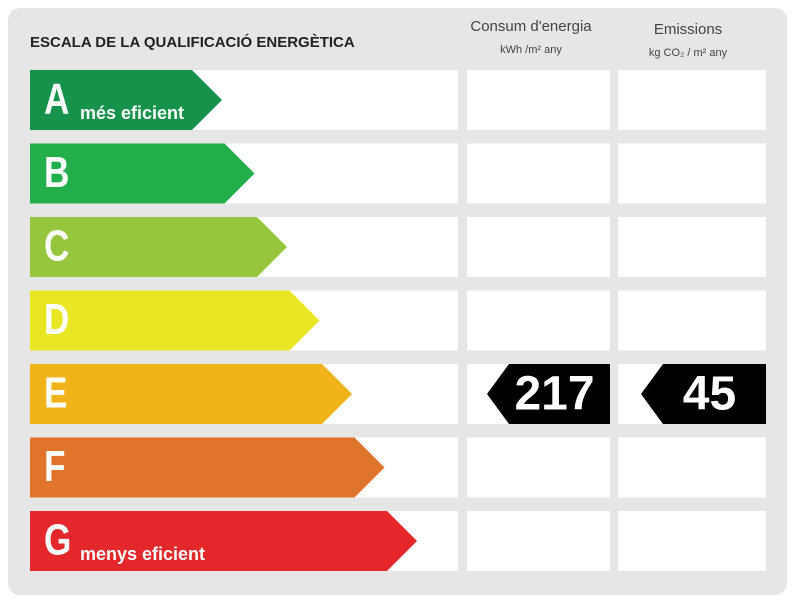 This screenshot has height=608, width=795. What do you see at coordinates (56, 99) in the screenshot?
I see `rating-letter: A` at bounding box center [56, 99].